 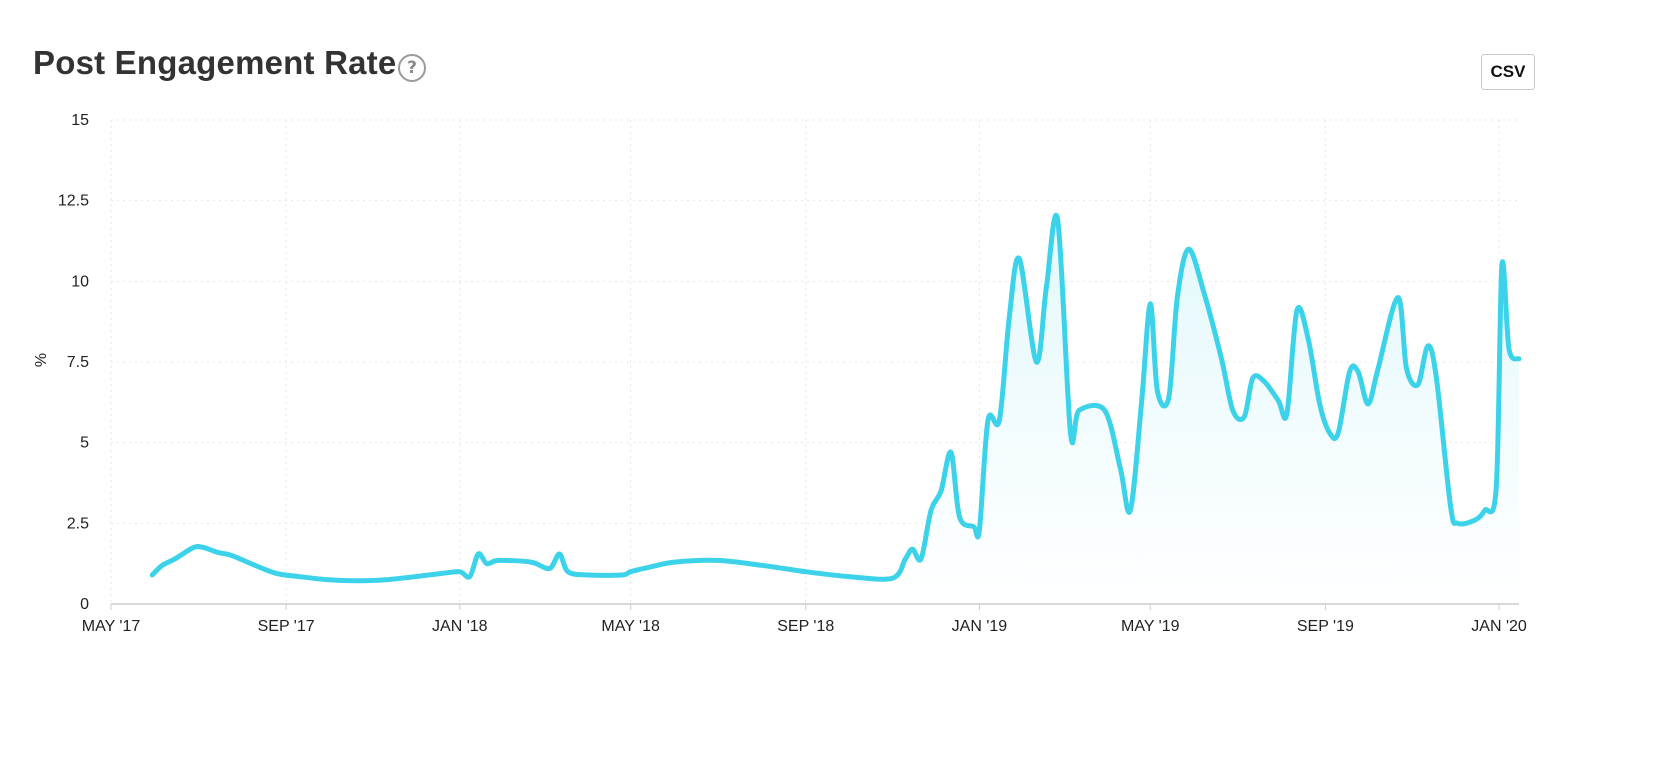 What do you see at coordinates (1150, 626) in the screenshot?
I see `x-tick-label: MAY '19` at bounding box center [1150, 626].